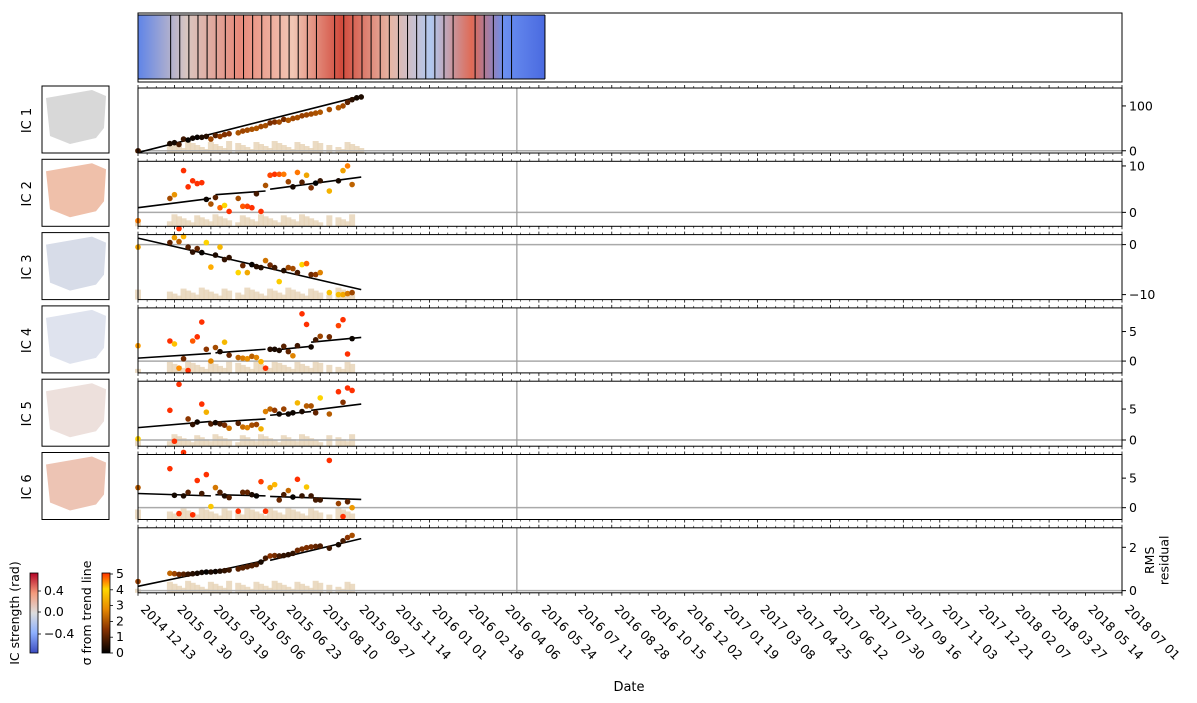 The height and width of the screenshot is (703, 1197). What do you see at coordinates (27, 120) in the screenshot?
I see `ic-label: IC 1` at bounding box center [27, 120].